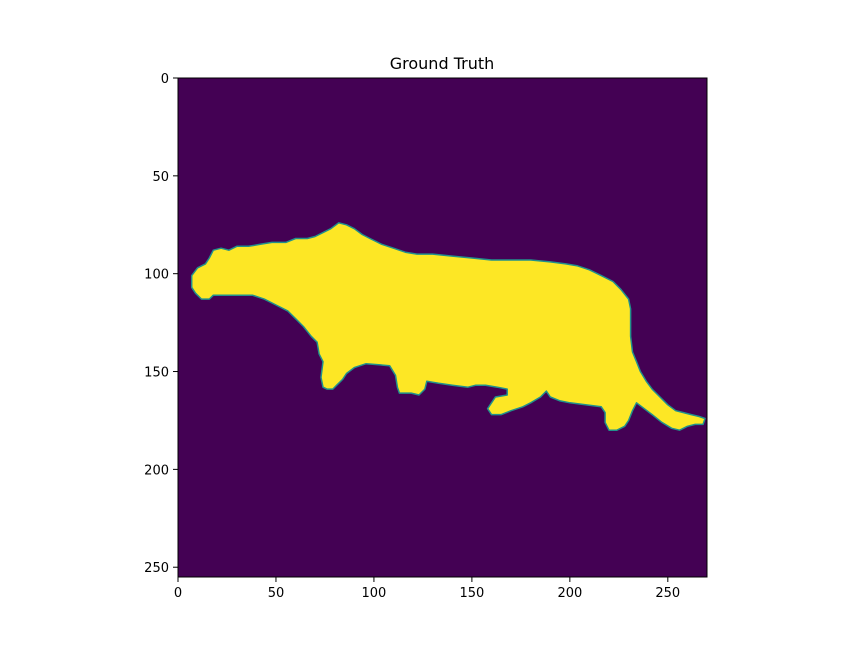 This screenshot has width=861, height=652. What do you see at coordinates (178, 593) in the screenshot?
I see `x-tick-label: 0` at bounding box center [178, 593].